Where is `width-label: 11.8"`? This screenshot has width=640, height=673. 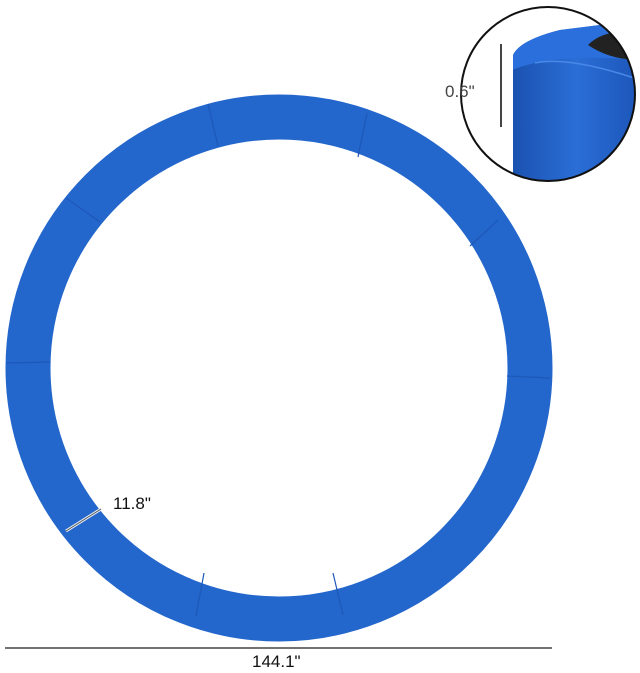 width-label: 11.8" is located at coordinates (132, 503).